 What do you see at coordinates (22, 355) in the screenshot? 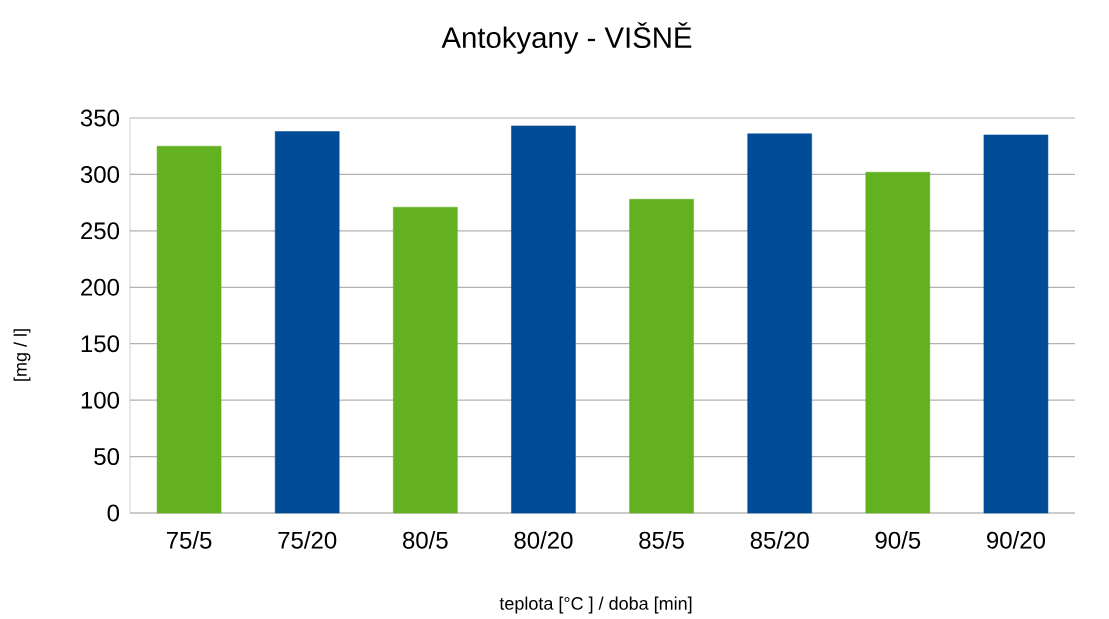
I see `y-axis-title: [mg / l]` at bounding box center [22, 355].